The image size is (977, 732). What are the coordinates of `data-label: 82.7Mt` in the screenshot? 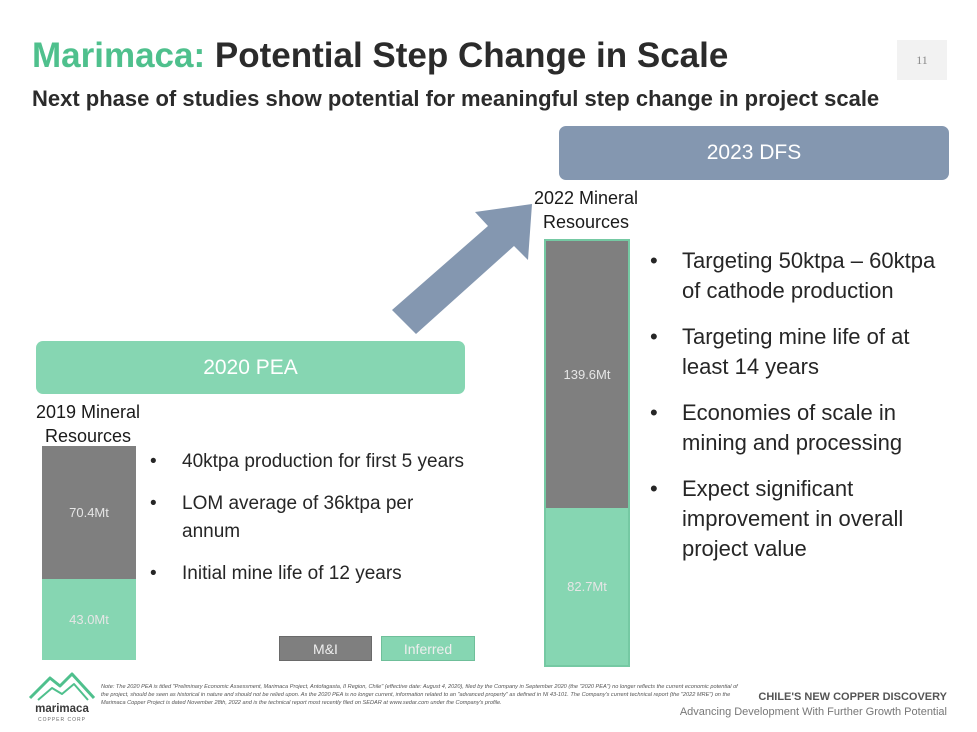 It's located at (587, 586).